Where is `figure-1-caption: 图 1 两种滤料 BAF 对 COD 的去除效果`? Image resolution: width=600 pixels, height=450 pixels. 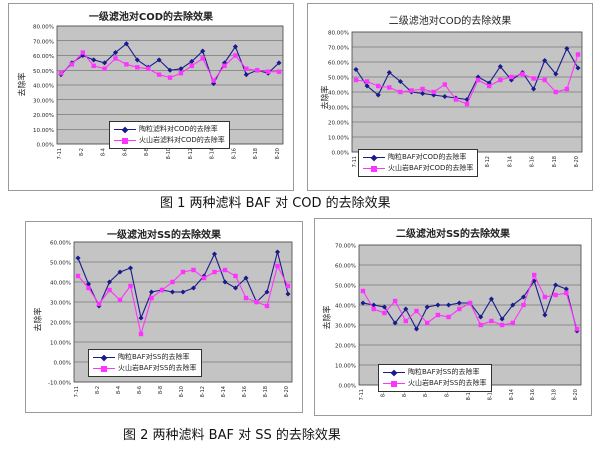 figure-1-caption: 图 1 两种滤料 BAF 对 COD 的去除效果 is located at coordinates (275, 203).